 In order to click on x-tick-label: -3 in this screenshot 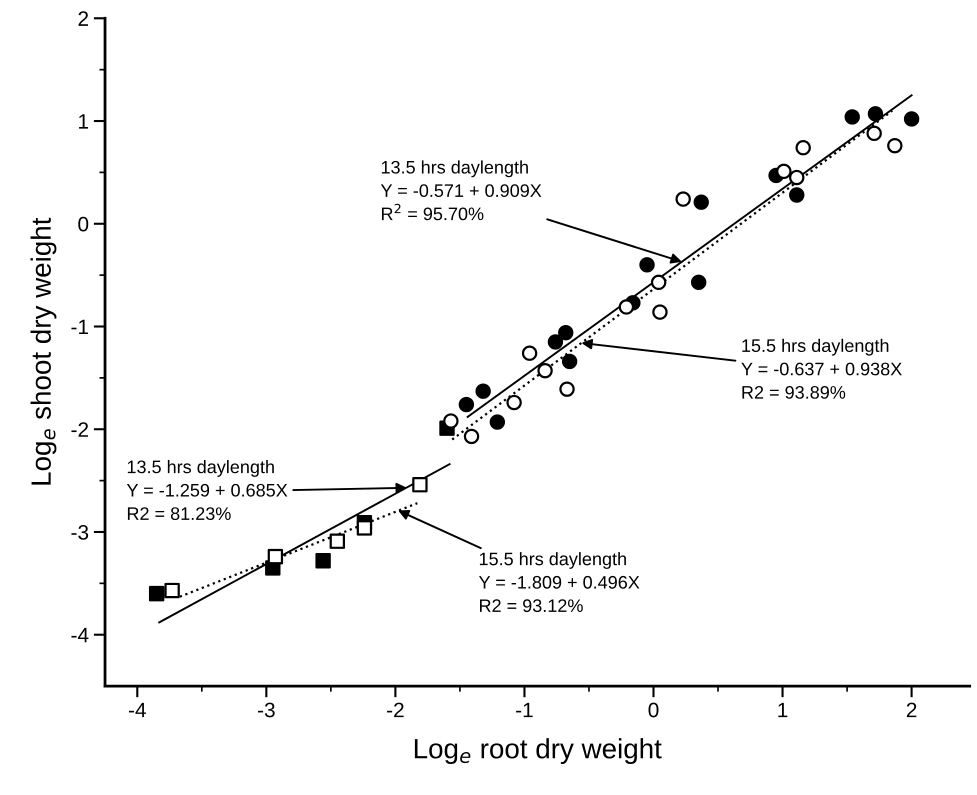, I will do `click(266, 710)`.